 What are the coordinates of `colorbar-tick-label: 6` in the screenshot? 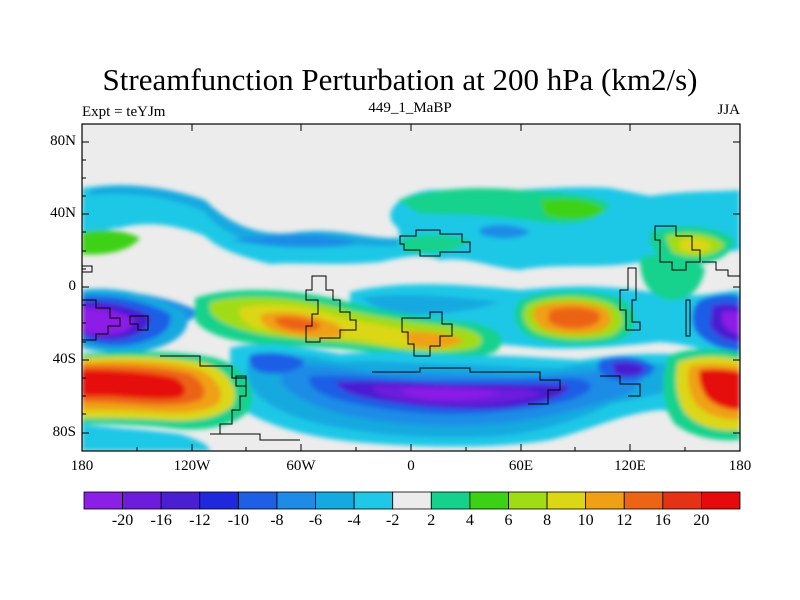 It's located at (508, 520).